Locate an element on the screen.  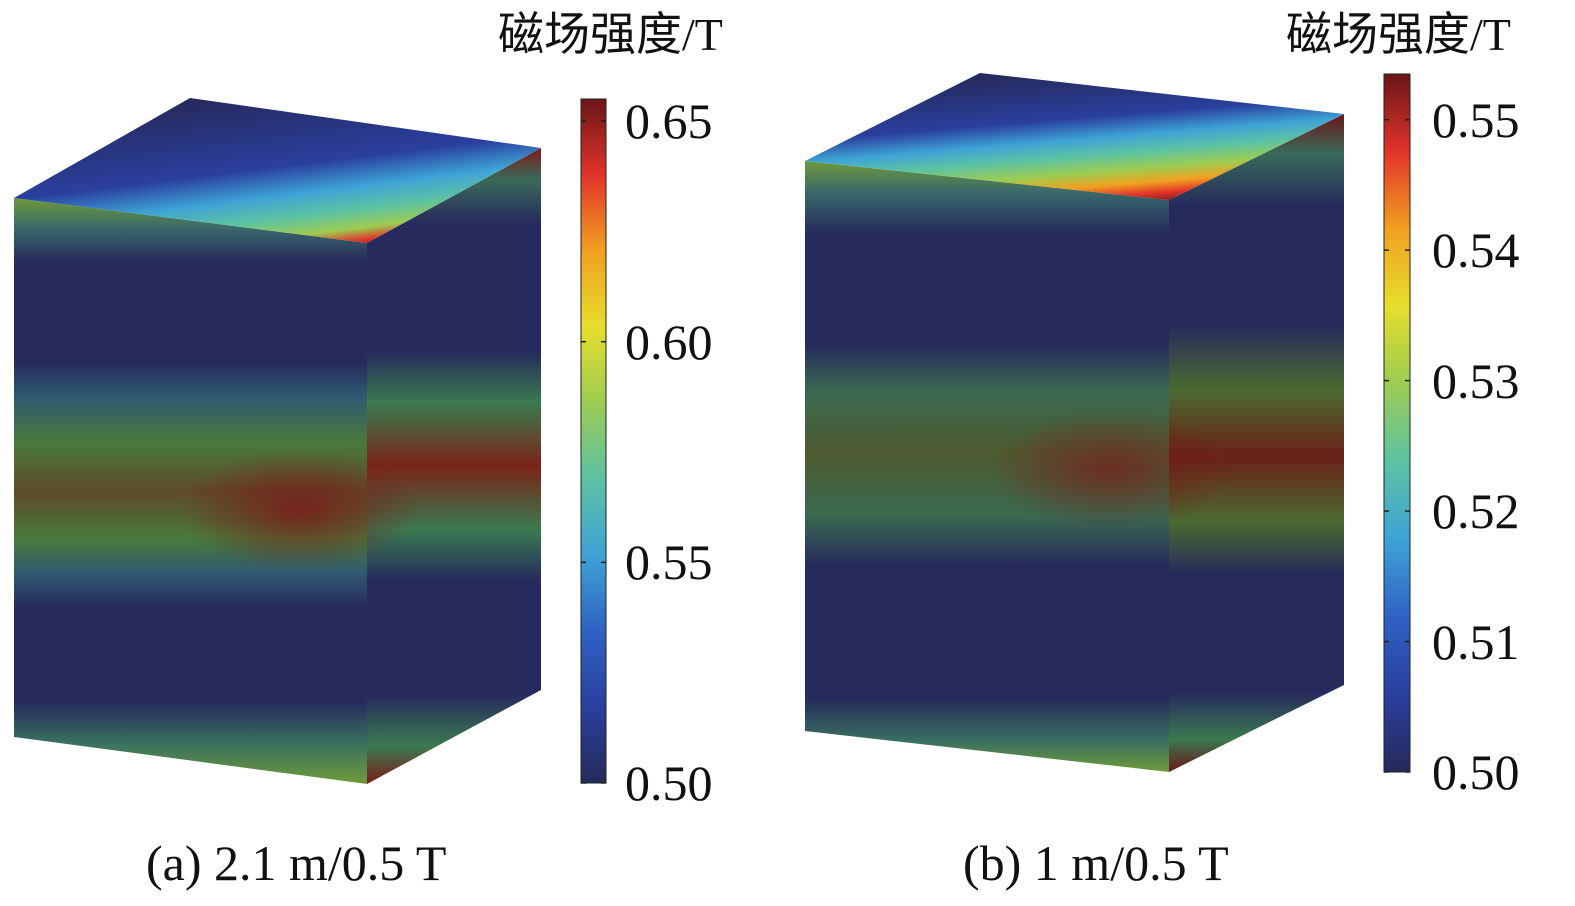
caption-a: (a) 2.1 m/0.5 T is located at coordinates (296, 863).